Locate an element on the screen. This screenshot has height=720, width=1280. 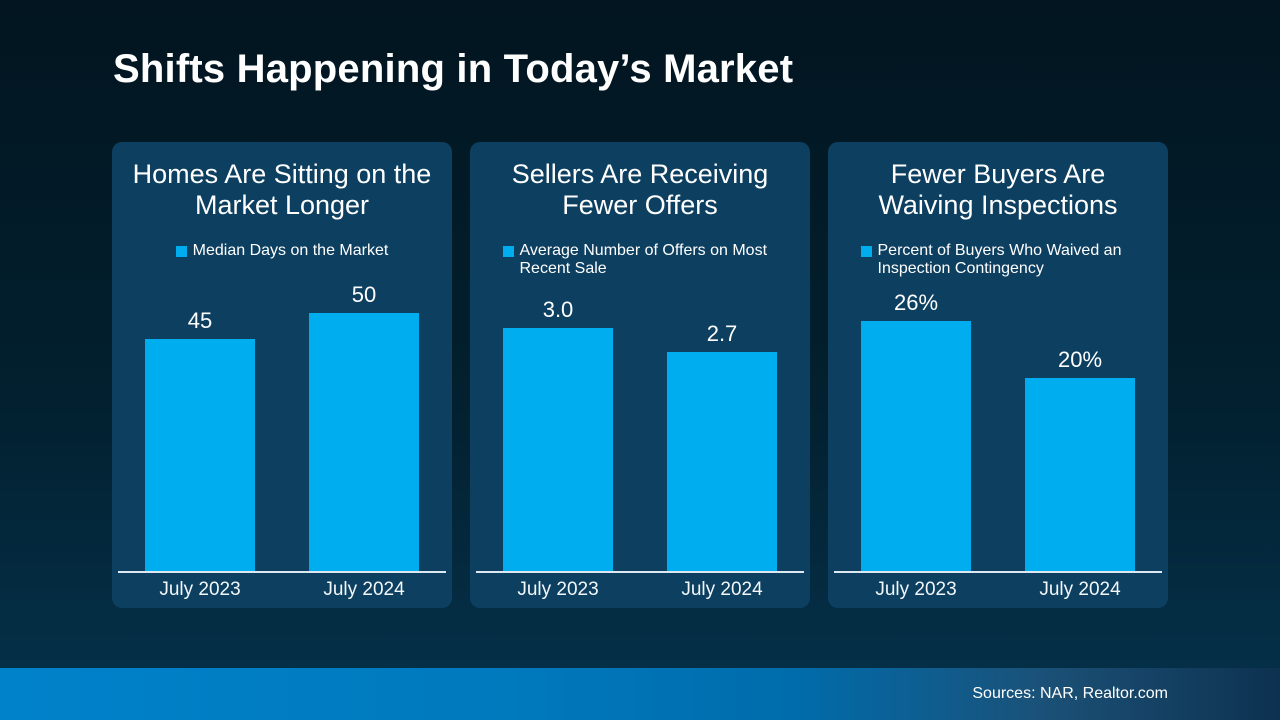
bar-value-label: 45 is located at coordinates (200, 320).